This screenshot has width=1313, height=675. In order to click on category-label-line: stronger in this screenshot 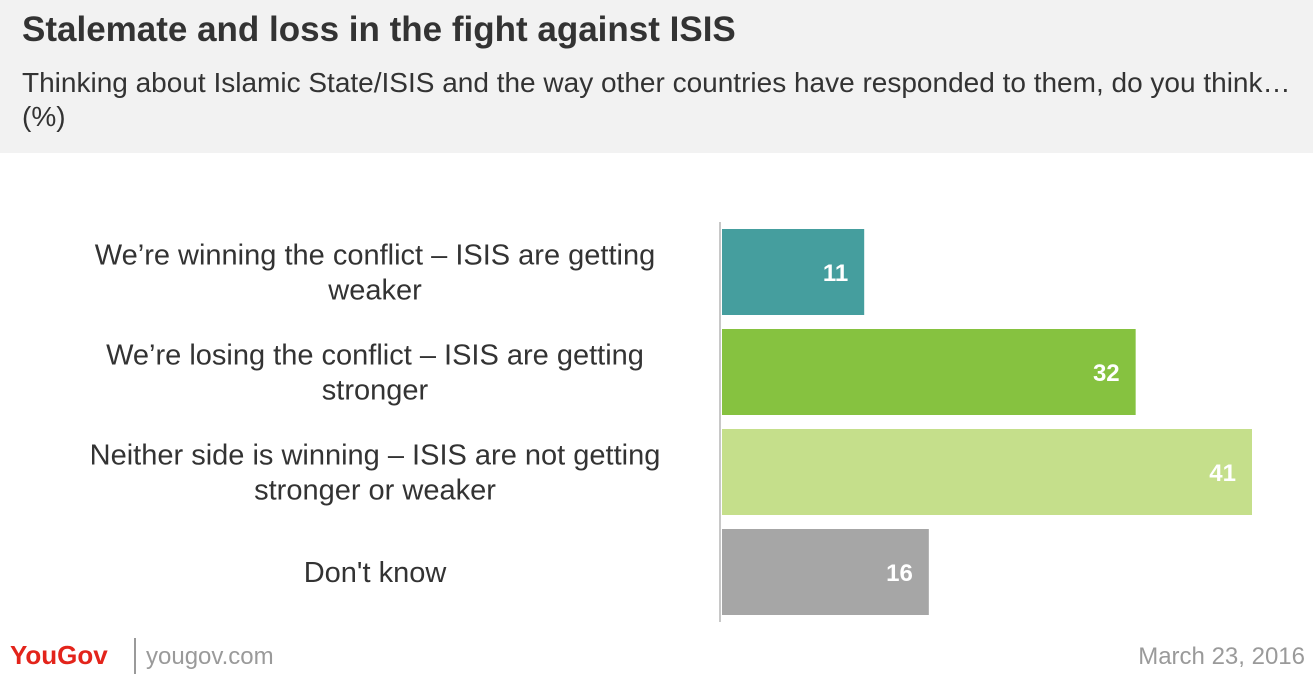, I will do `click(375, 391)`.